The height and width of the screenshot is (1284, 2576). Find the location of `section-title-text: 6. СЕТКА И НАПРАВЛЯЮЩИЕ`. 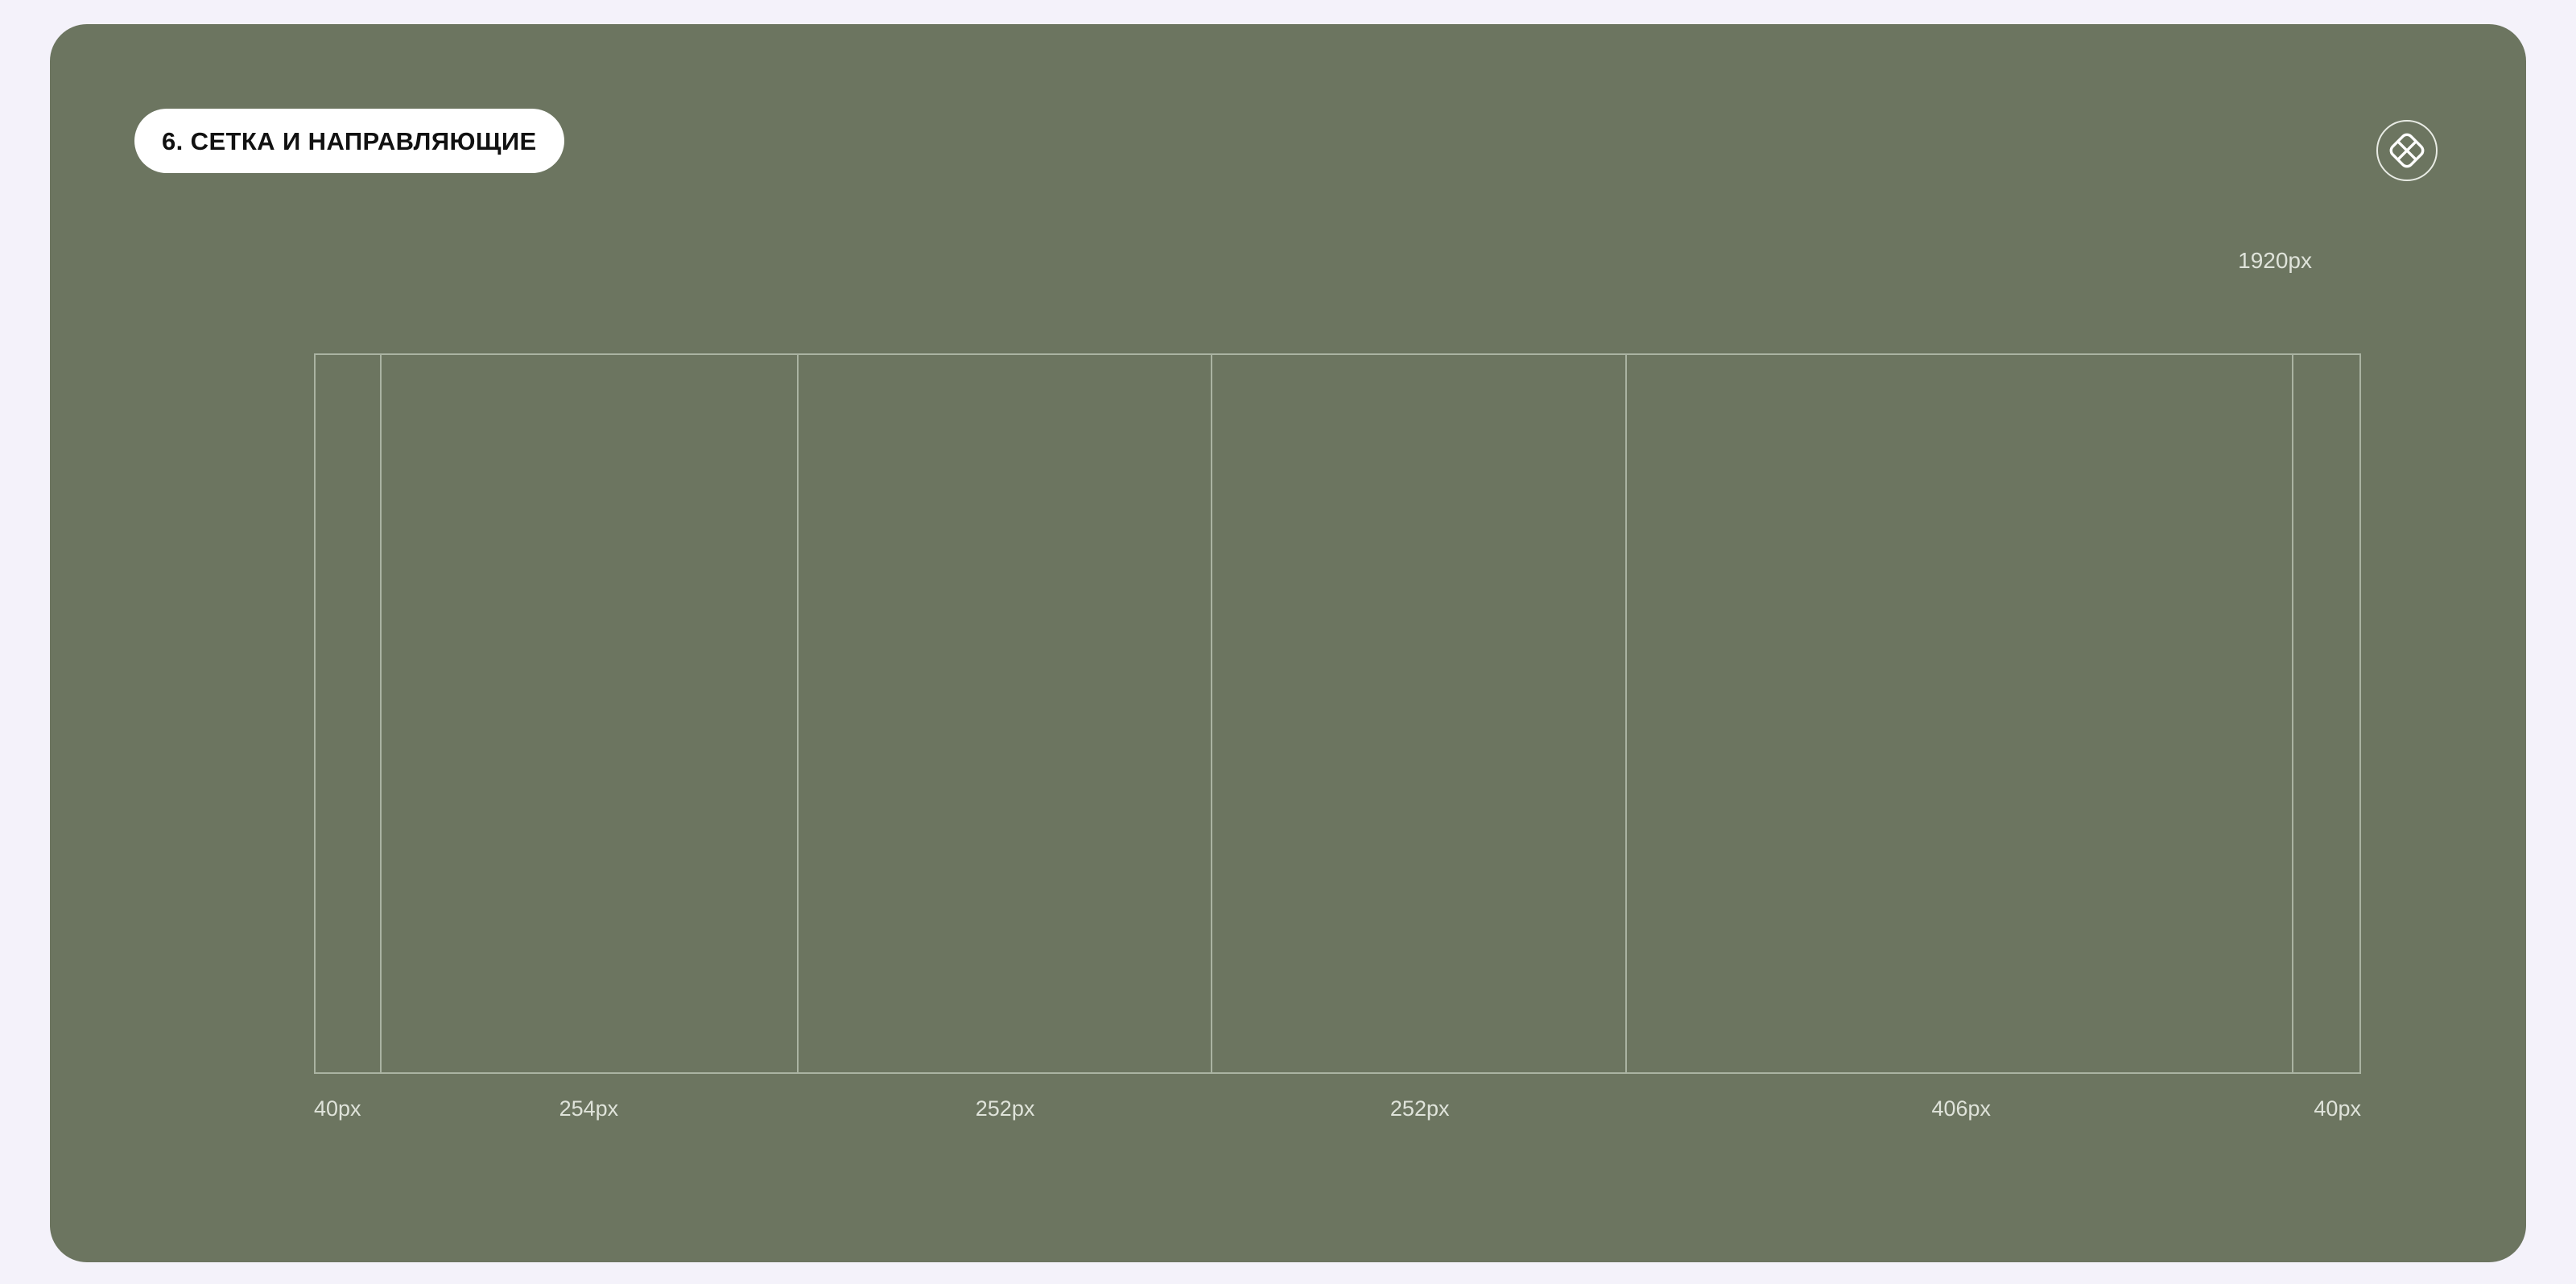

section-title-text: 6. СЕТКА И НАПРАВЛЯЮЩИЕ is located at coordinates (349, 140).